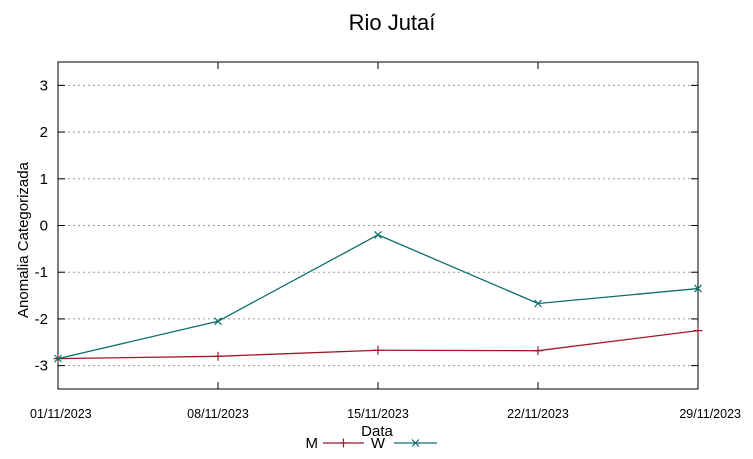  What do you see at coordinates (378, 443) in the screenshot?
I see `legend-label-W: W` at bounding box center [378, 443].